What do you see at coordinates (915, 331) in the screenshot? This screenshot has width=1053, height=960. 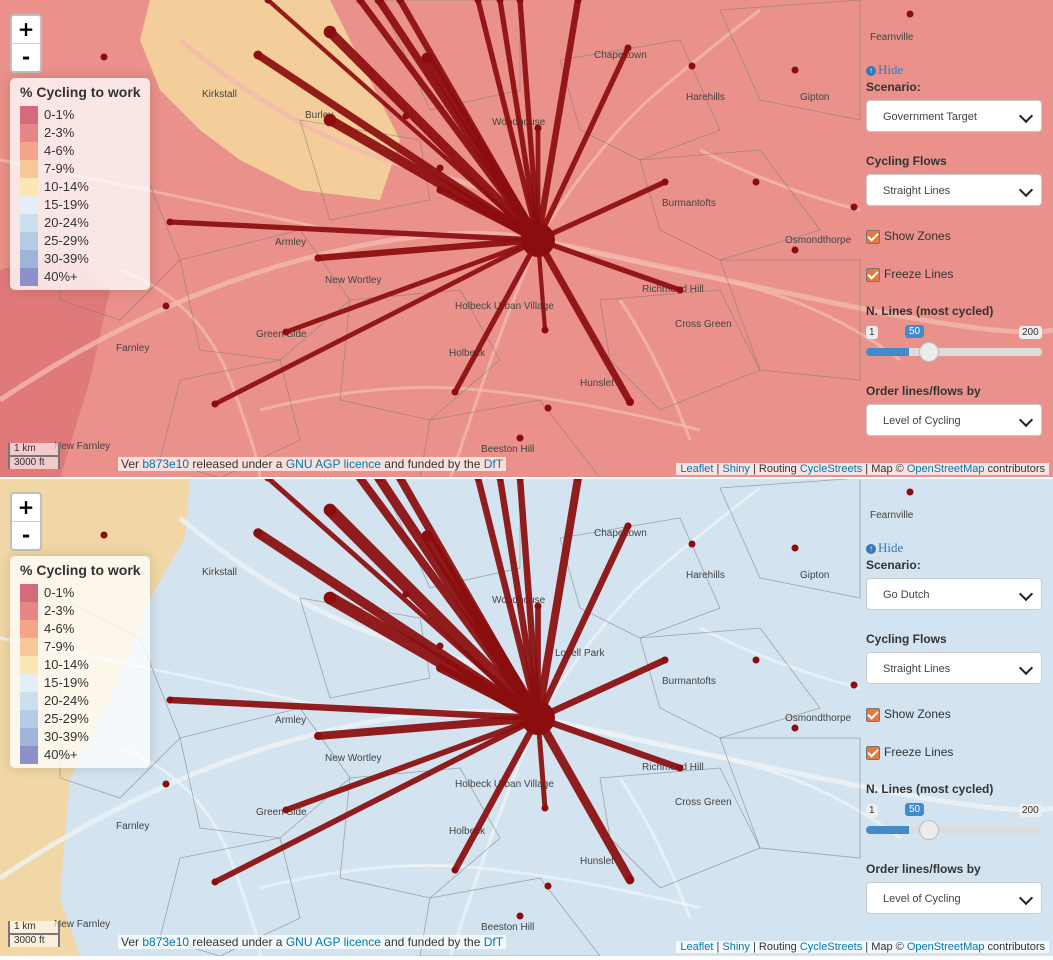 I see `range-value: 50` at bounding box center [915, 331].